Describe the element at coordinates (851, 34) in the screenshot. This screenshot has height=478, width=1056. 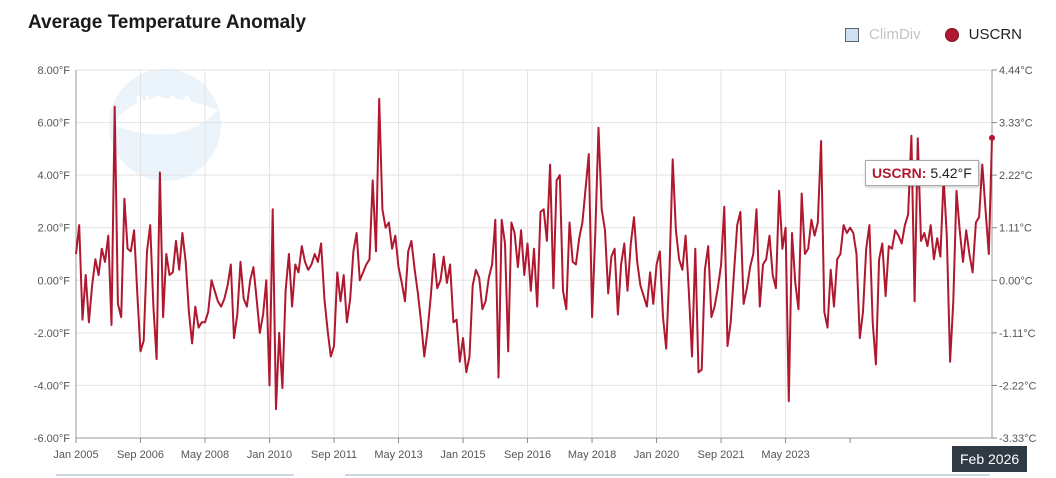
I see `climdiv-square-icon` at that location.